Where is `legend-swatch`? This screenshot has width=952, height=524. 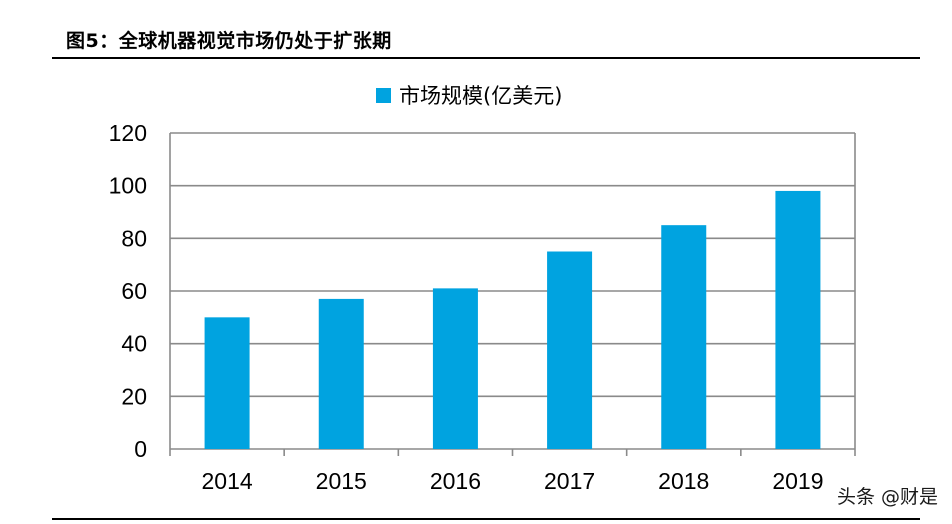 legend-swatch is located at coordinates (383, 95).